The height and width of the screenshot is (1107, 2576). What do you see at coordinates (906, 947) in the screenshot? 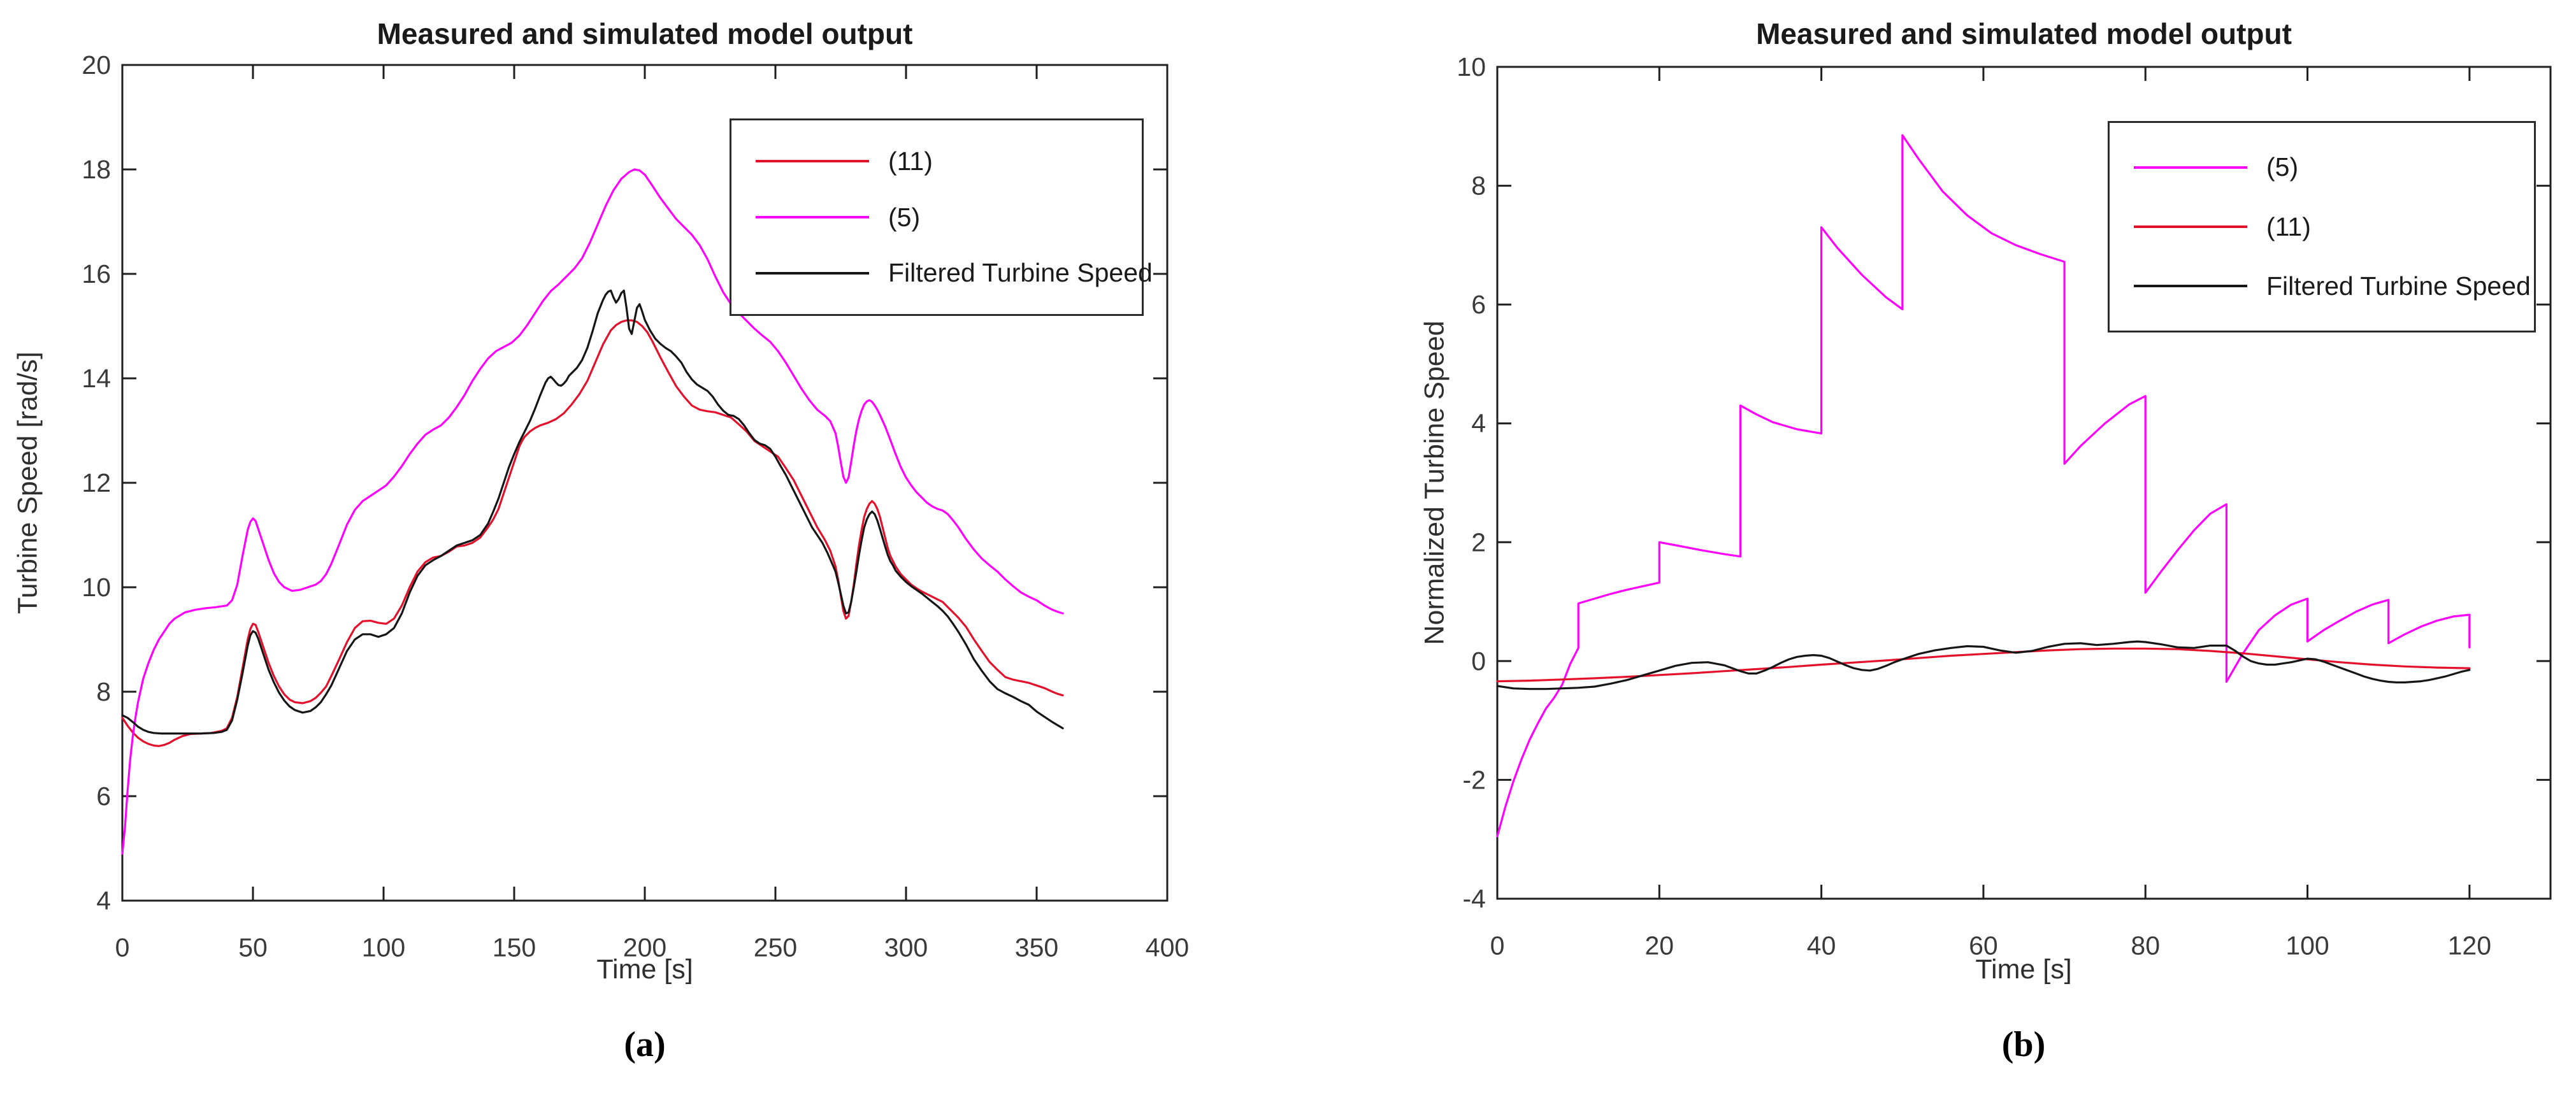
I see `chart-a-x-tick-label: 300` at bounding box center [906, 947].